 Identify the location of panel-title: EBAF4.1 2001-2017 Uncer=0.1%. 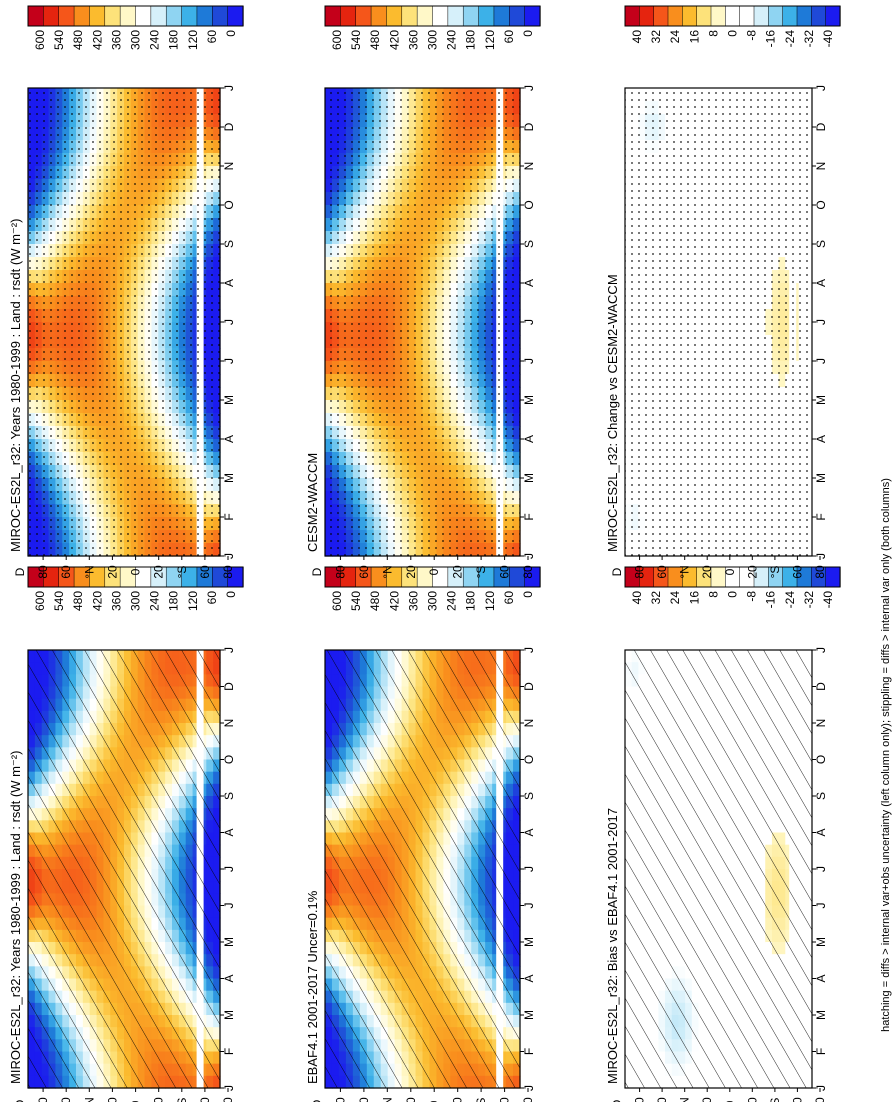
(312, 987).